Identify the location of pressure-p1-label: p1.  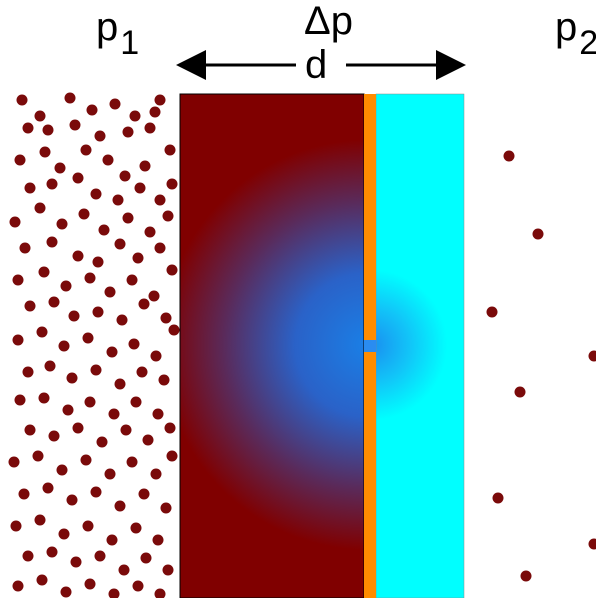
(117, 33).